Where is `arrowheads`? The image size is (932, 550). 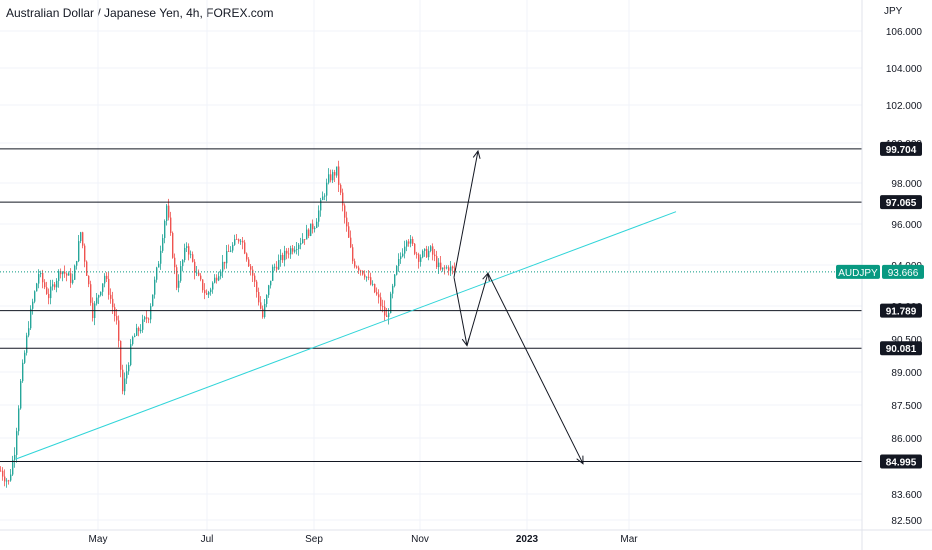
arrowheads is located at coordinates (522, 307).